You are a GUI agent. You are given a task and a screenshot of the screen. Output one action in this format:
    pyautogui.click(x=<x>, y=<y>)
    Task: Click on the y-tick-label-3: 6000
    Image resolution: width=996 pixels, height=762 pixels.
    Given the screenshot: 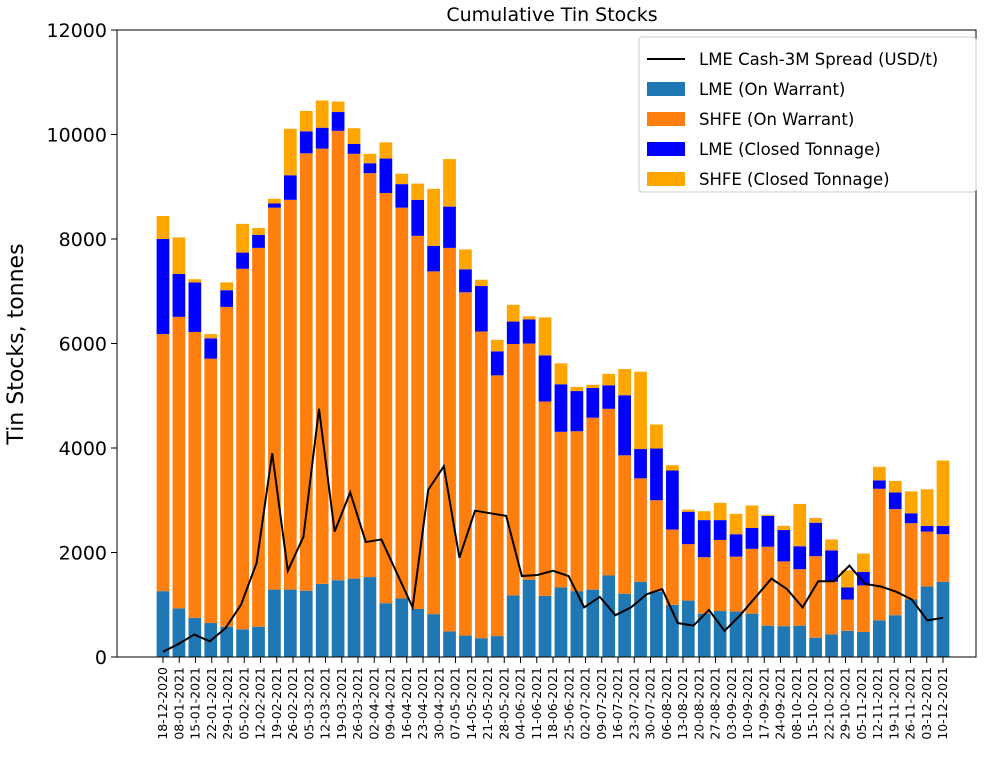 What is the action you would take?
    pyautogui.click(x=83, y=345)
    